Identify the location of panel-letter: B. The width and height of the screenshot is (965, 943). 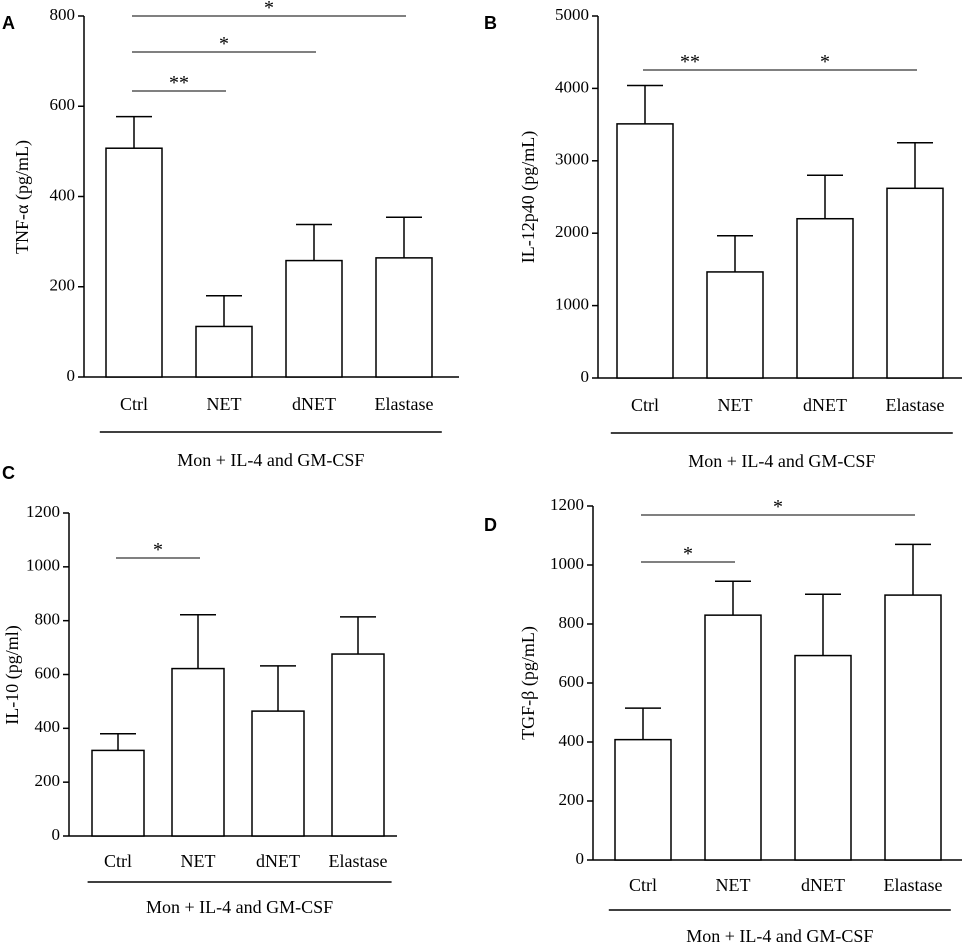
(490, 23).